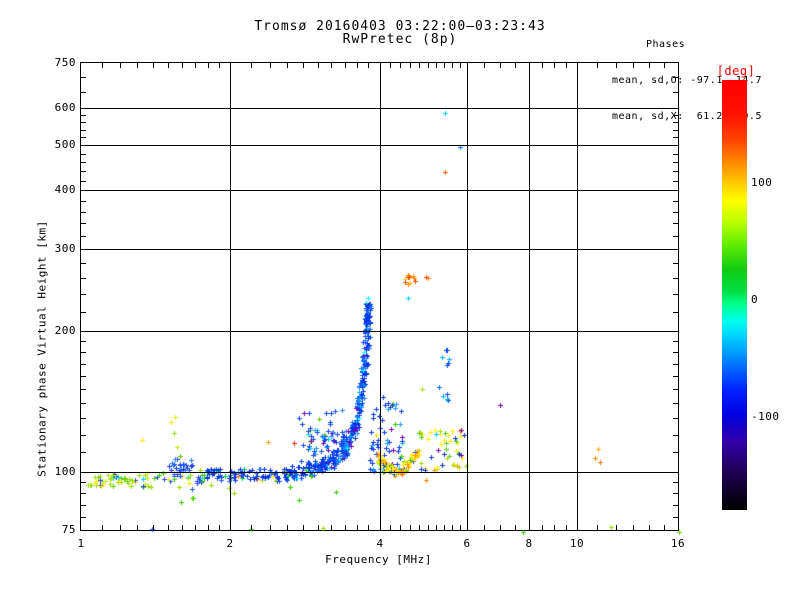 The width and height of the screenshot is (800, 600). Describe the element at coordinates (666, 44) in the screenshot. I see `stats-header: Phases` at that location.